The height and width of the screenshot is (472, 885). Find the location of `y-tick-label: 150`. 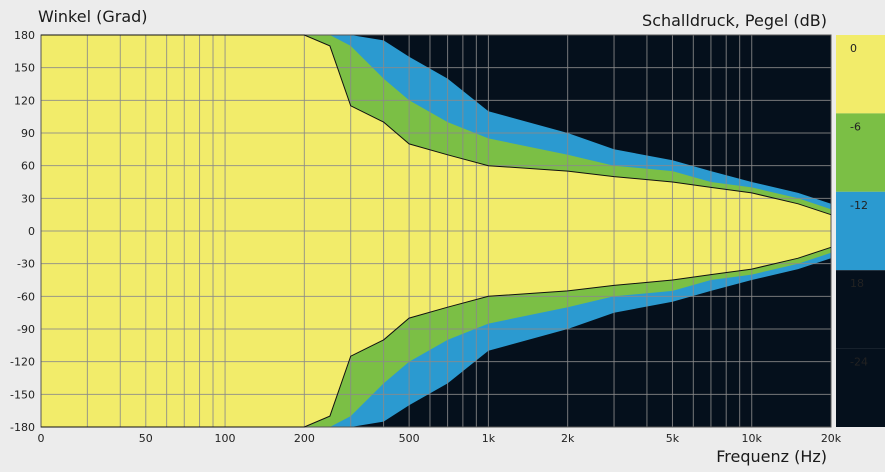

y-tick-label: 150 is located at coordinates (24, 68).